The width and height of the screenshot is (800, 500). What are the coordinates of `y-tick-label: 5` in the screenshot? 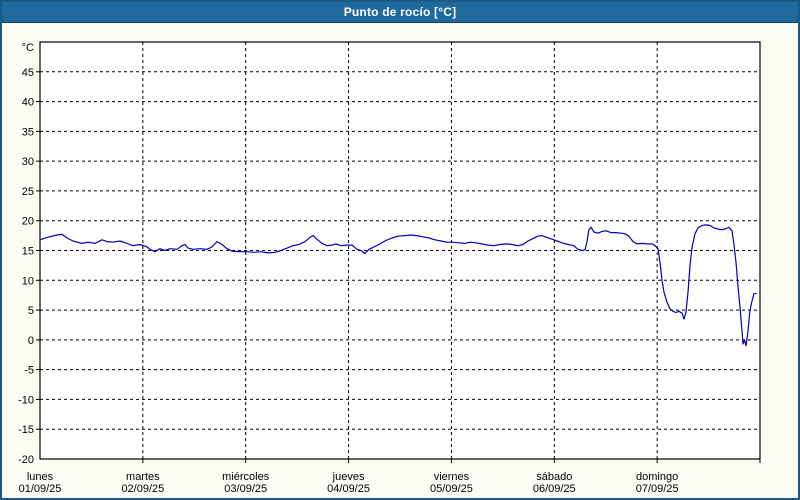 It's located at (31, 311).